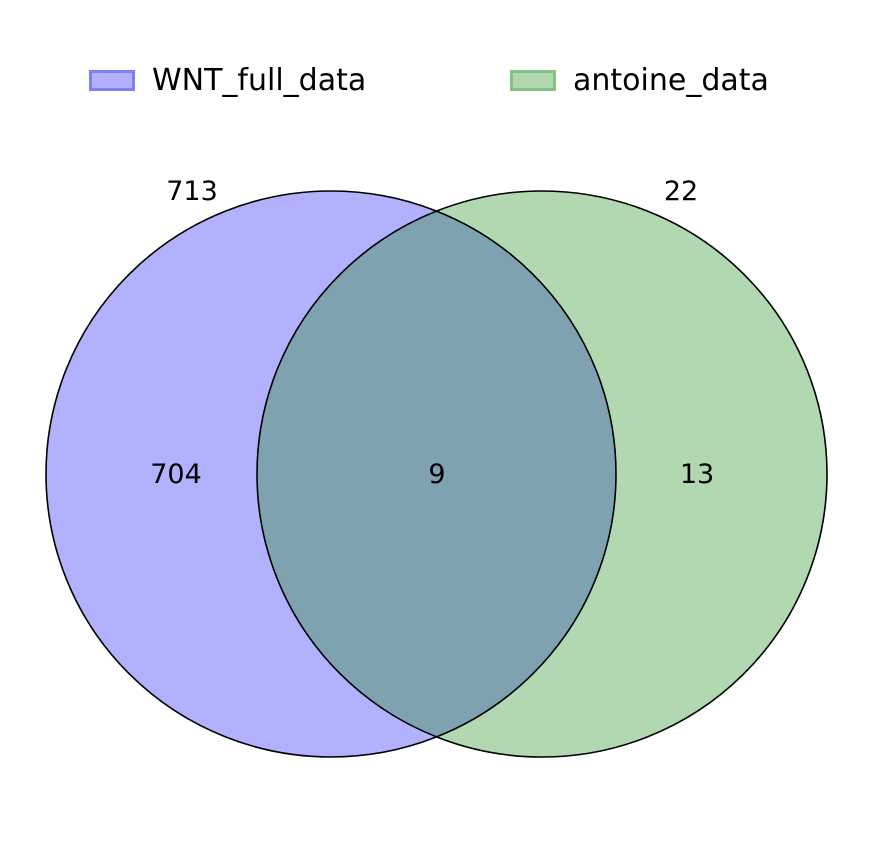  What do you see at coordinates (176, 474) in the screenshot?
I see `region-count-only-wnt-full-data: 704` at bounding box center [176, 474].